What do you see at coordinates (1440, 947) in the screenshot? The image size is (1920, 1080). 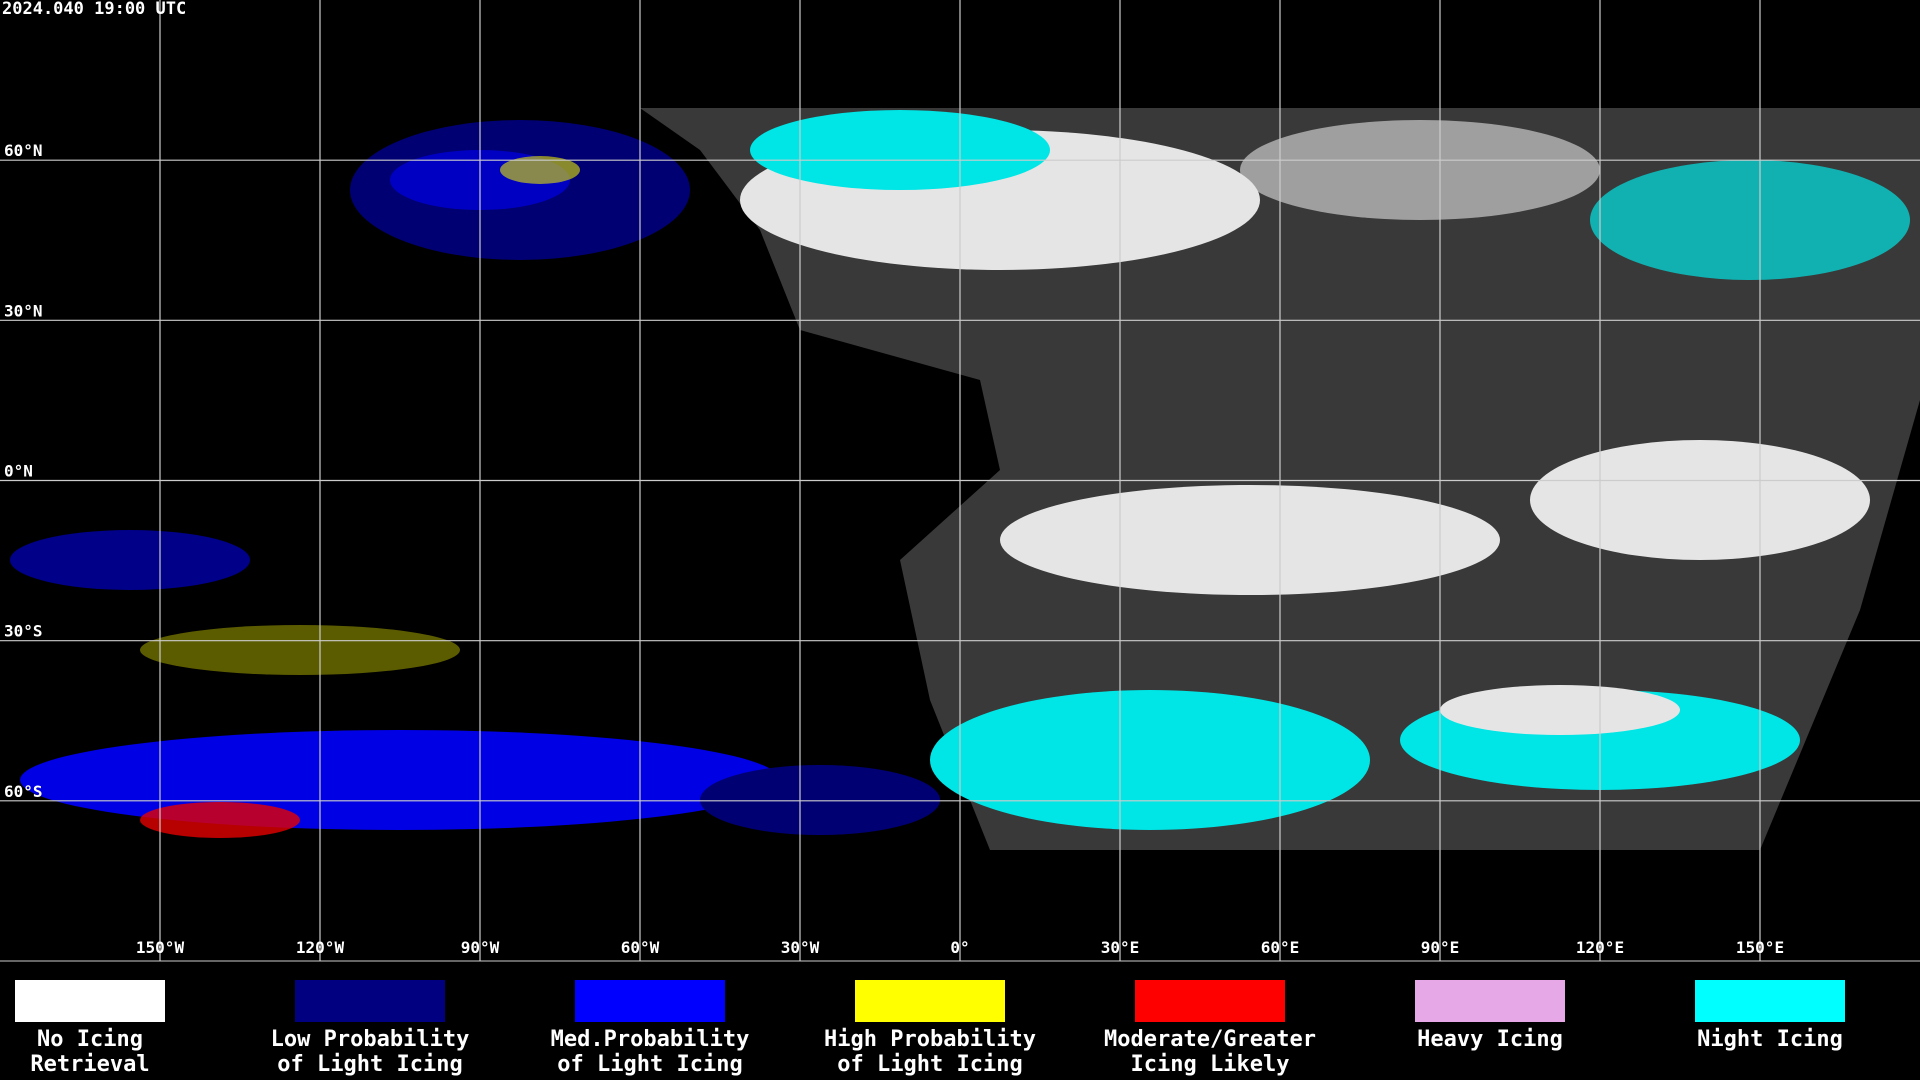 I see `longitude-label: 90°E` at bounding box center [1440, 947].